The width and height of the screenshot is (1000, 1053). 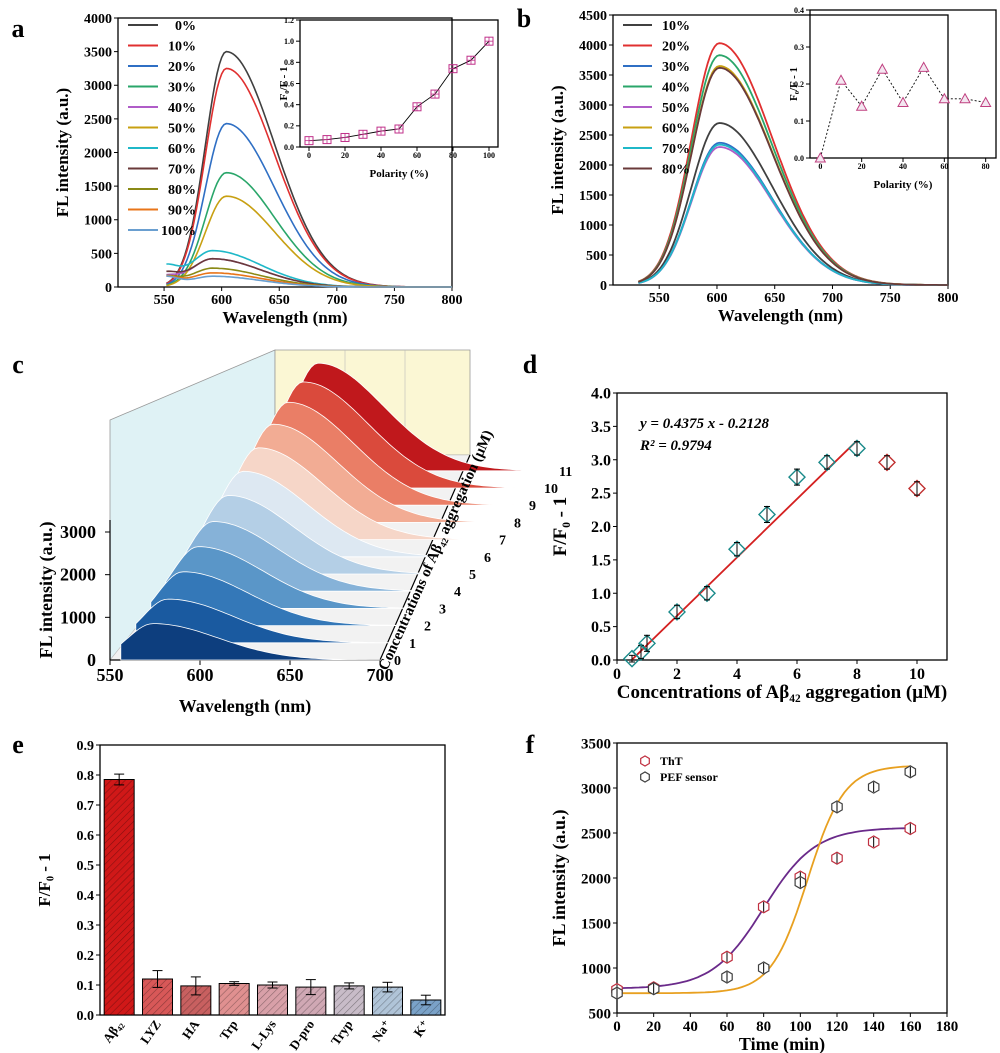 What do you see at coordinates (98, 187) in the screenshot?
I see `y-tick-label: 1500` at bounding box center [98, 187].